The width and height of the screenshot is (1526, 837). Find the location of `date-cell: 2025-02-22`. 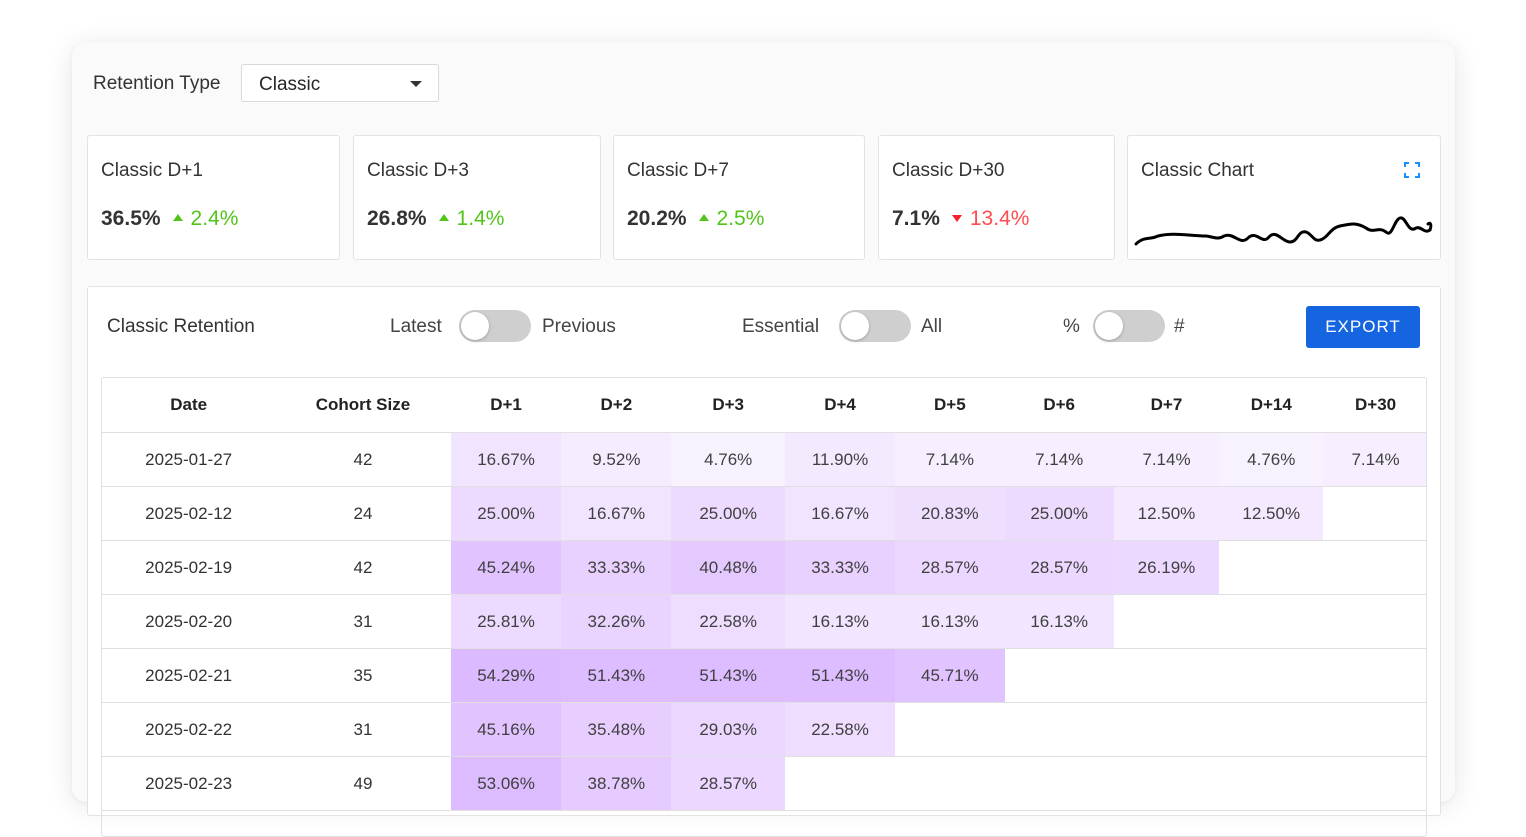

date-cell: 2025-02-22 is located at coordinates (189, 729).